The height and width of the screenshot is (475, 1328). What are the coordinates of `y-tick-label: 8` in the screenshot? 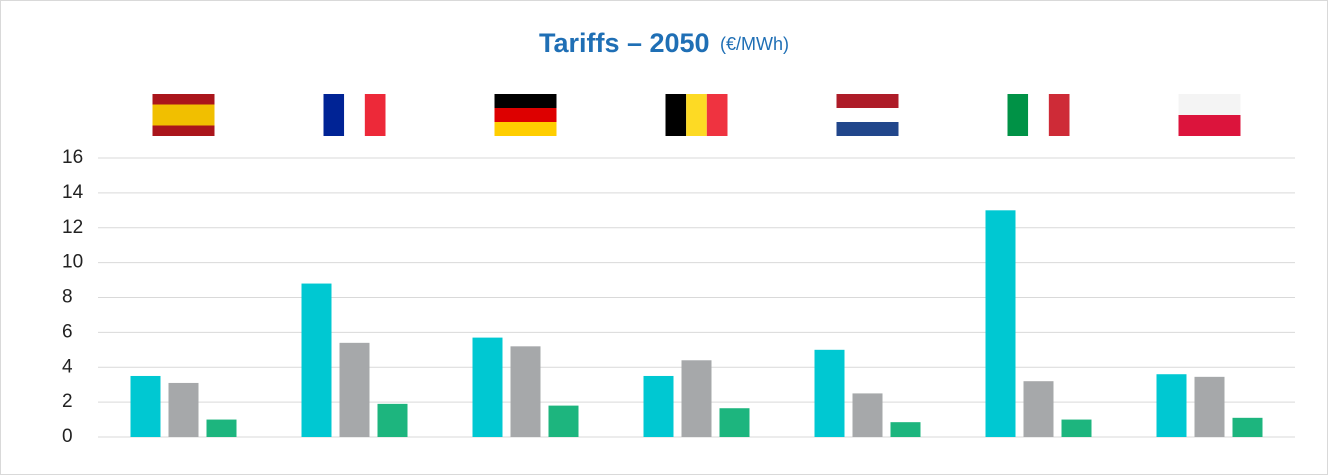 It's located at (67, 297).